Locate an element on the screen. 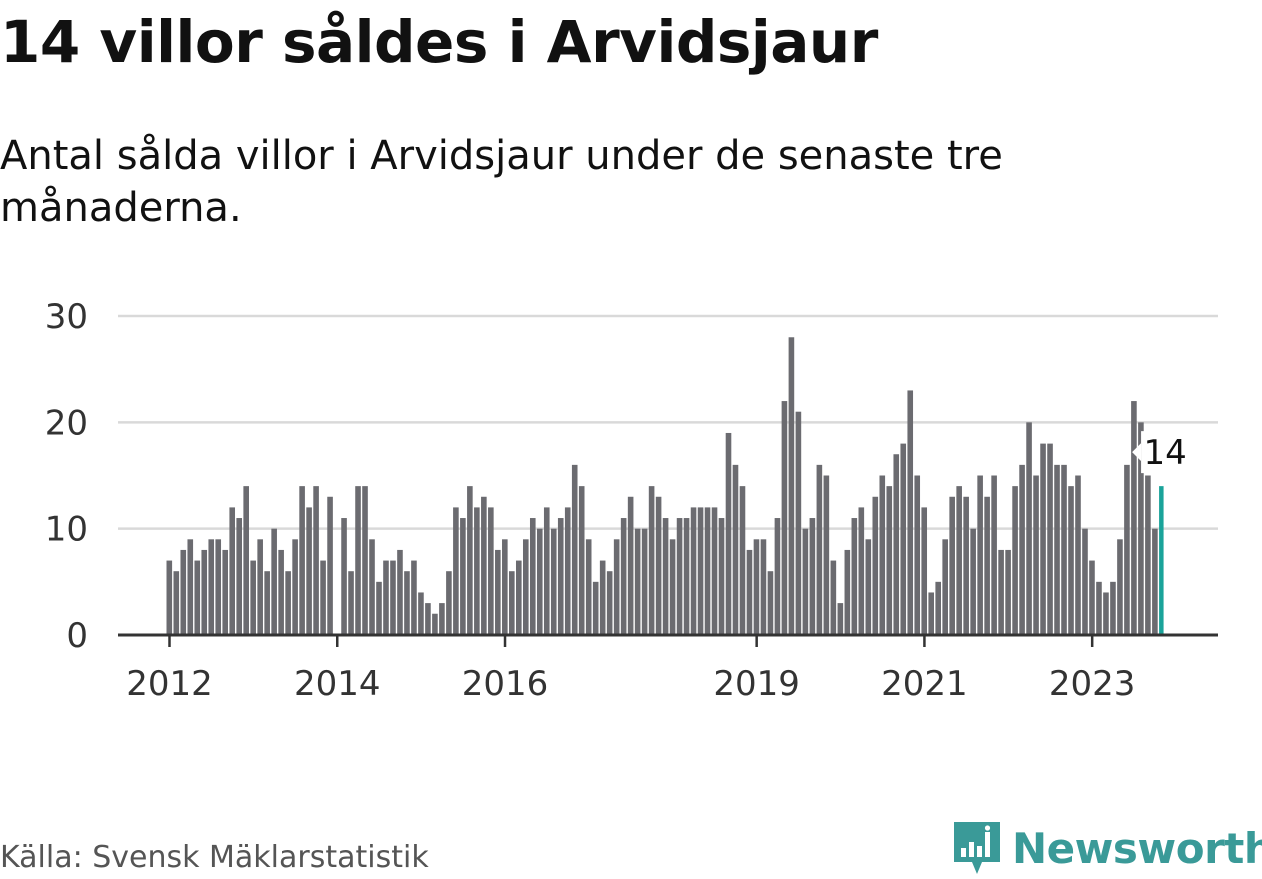  x-tick-label: 2019 is located at coordinates (756, 684).